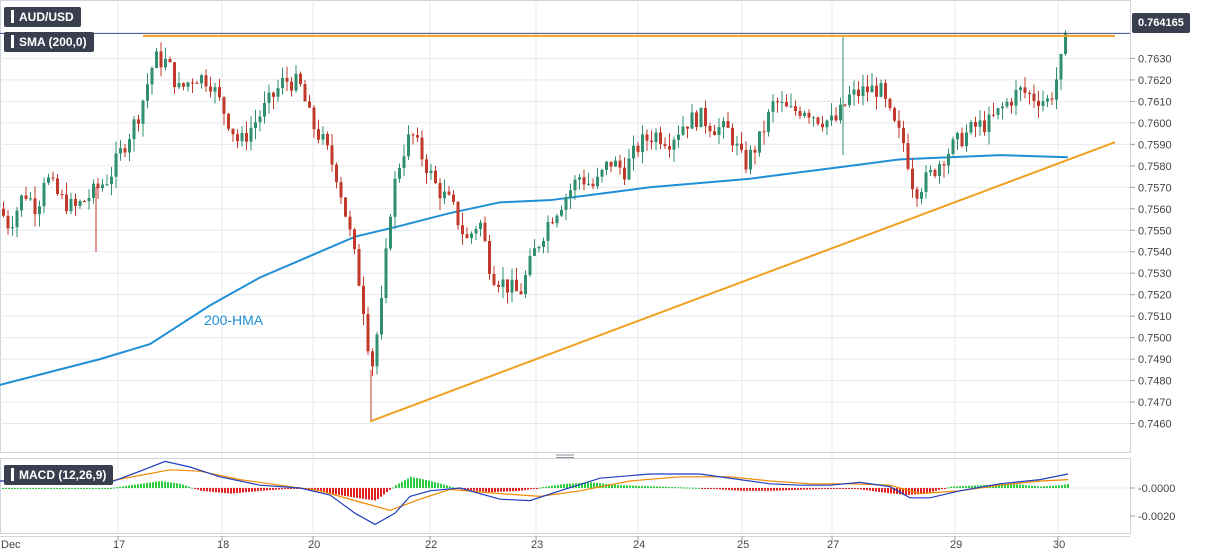  I want to click on y-tick-label: 0.7530, so click(1155, 274).